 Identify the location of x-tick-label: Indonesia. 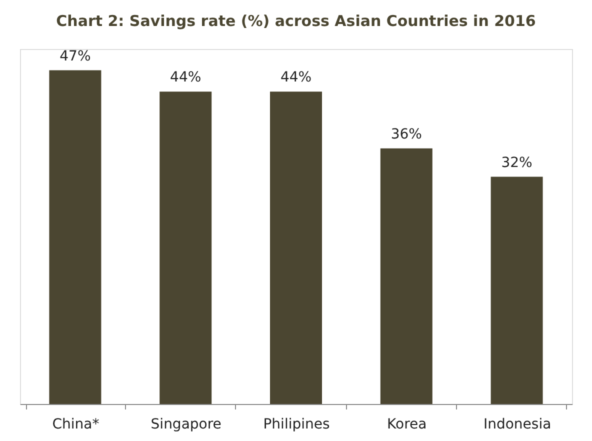
(517, 424).